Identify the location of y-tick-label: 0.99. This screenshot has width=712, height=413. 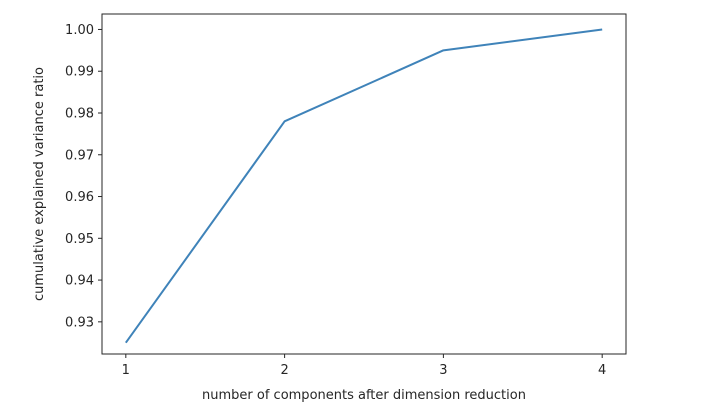
(79, 72).